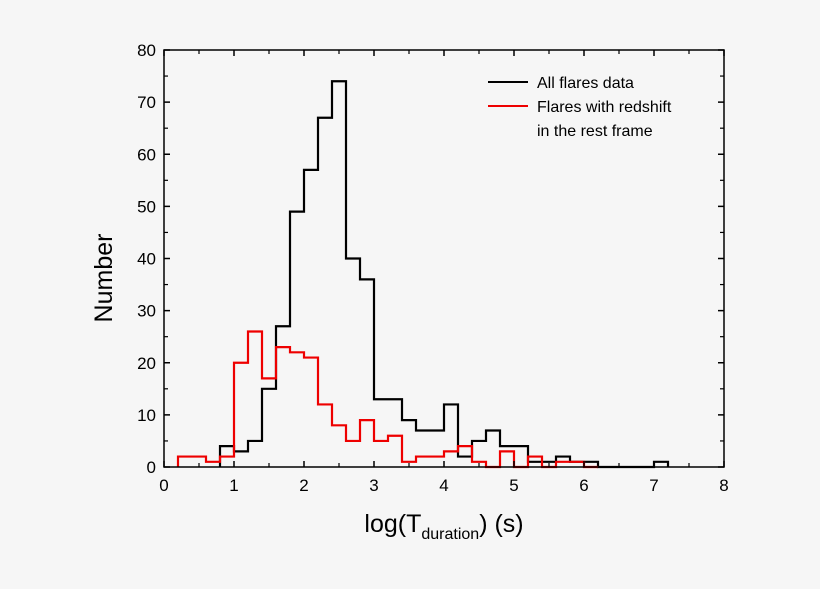 The height and width of the screenshot is (589, 820). What do you see at coordinates (146, 102) in the screenshot?
I see `y-tick-label: 70` at bounding box center [146, 102].